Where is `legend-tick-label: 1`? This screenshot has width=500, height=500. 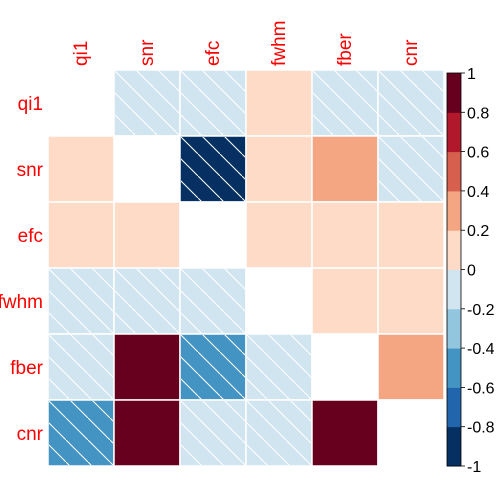 legend-tick-label: 1 is located at coordinates (471, 74).